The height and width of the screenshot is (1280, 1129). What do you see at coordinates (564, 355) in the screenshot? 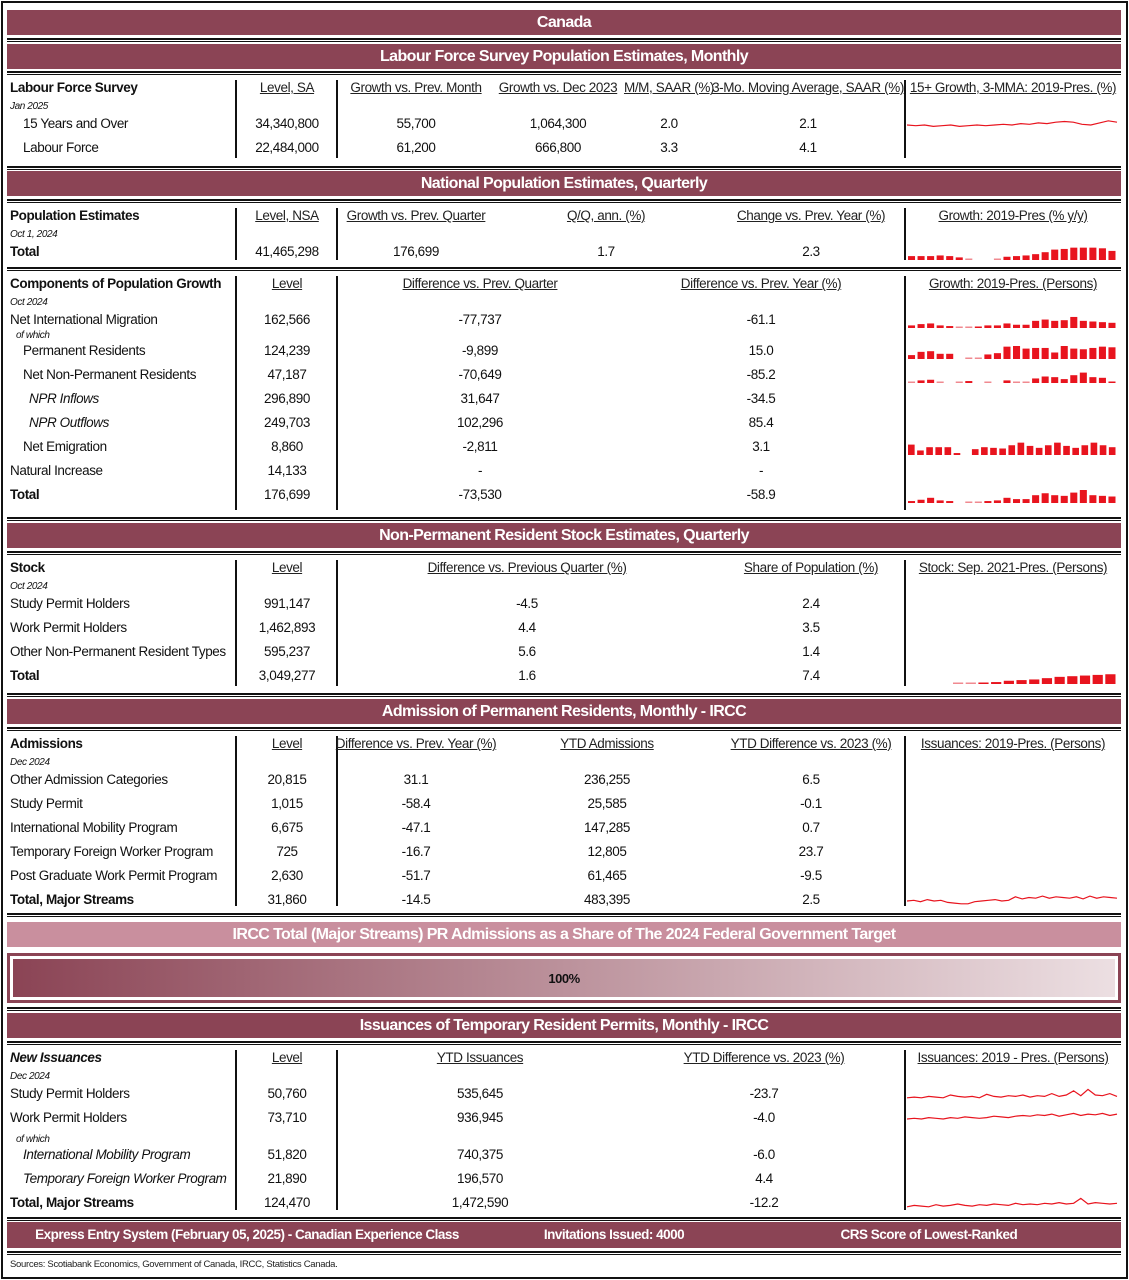
I see `table-row: Permanent Residents 124,239 -9,899 15.0` at bounding box center [564, 355].